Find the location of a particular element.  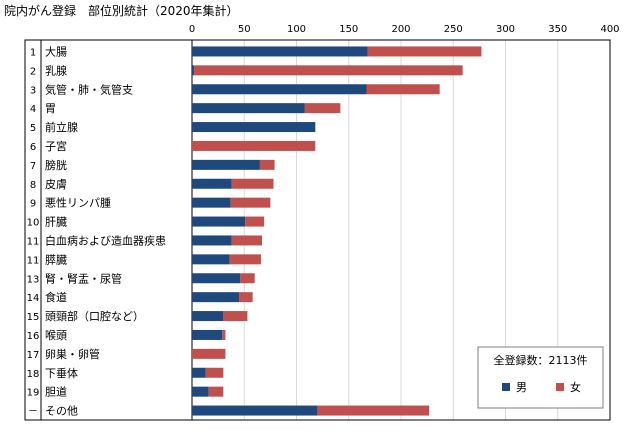

rank-label: 5 is located at coordinates (33, 128).